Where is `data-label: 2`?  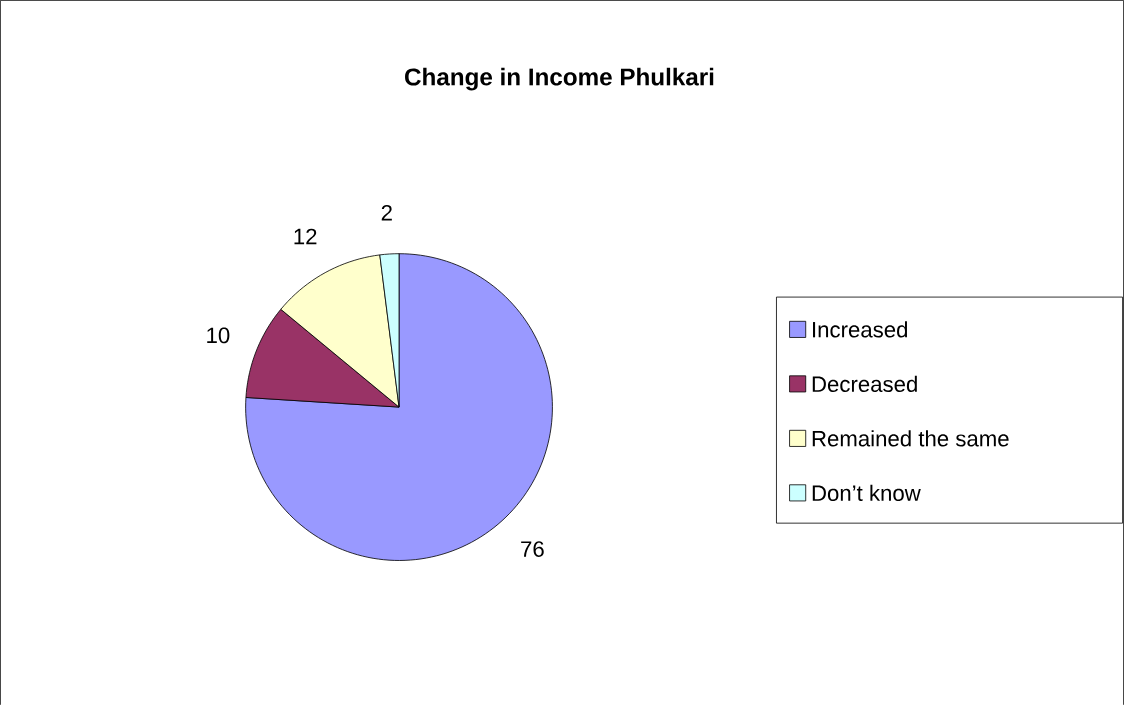
data-label: 2 is located at coordinates (386, 212).